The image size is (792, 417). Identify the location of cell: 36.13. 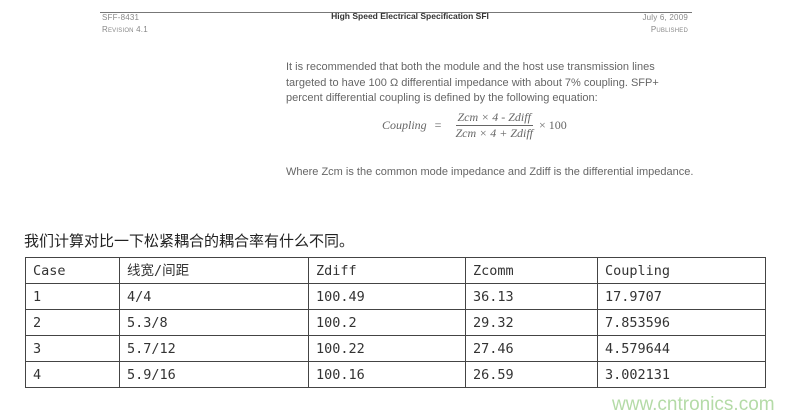
(531, 296).